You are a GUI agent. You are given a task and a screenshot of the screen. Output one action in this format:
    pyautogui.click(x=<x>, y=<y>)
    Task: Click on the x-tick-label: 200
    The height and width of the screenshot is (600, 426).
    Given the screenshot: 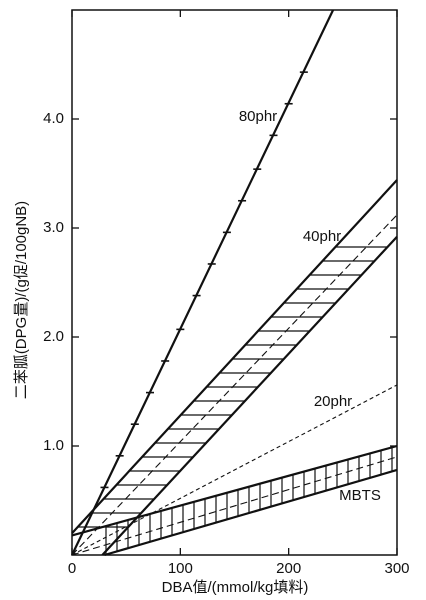 What is the action you would take?
    pyautogui.click(x=288, y=568)
    